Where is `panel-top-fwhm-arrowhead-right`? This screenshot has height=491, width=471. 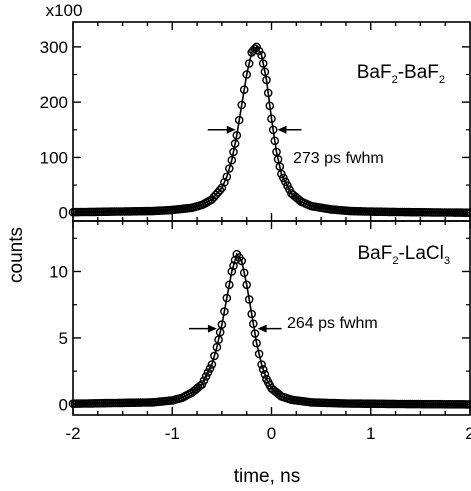 panel-top-fwhm-arrowhead-right is located at coordinates (282, 129).